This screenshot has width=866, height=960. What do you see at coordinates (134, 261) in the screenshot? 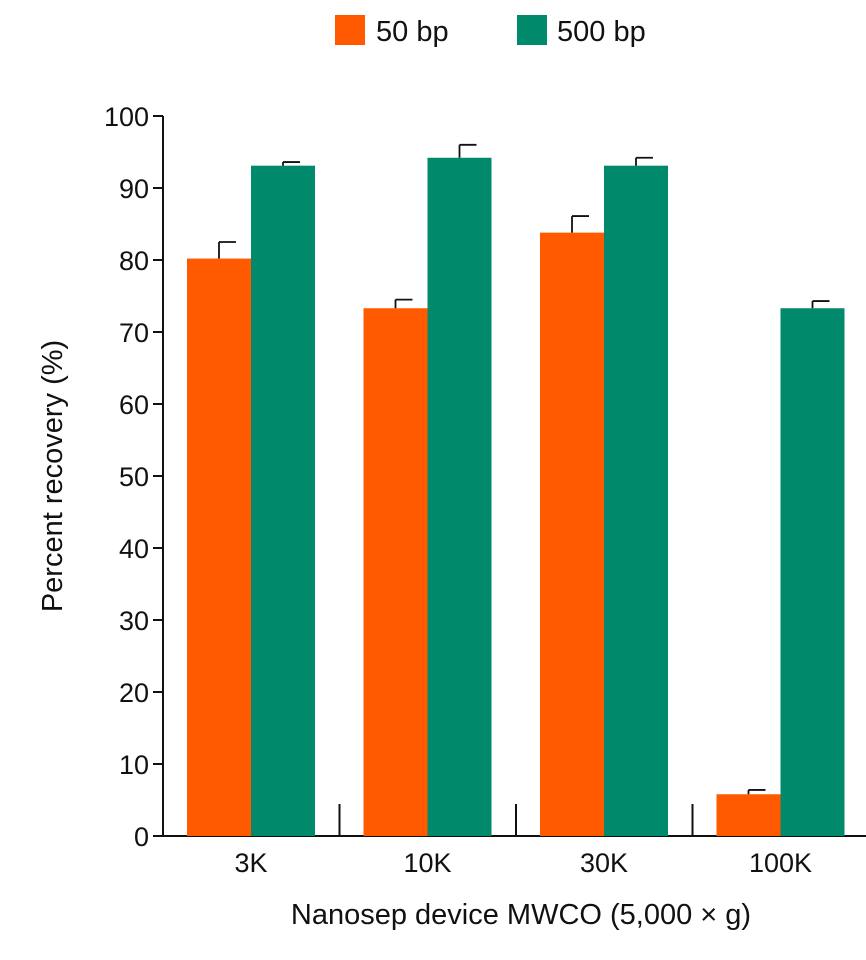
I see `y-tick-label: 80` at bounding box center [134, 261].